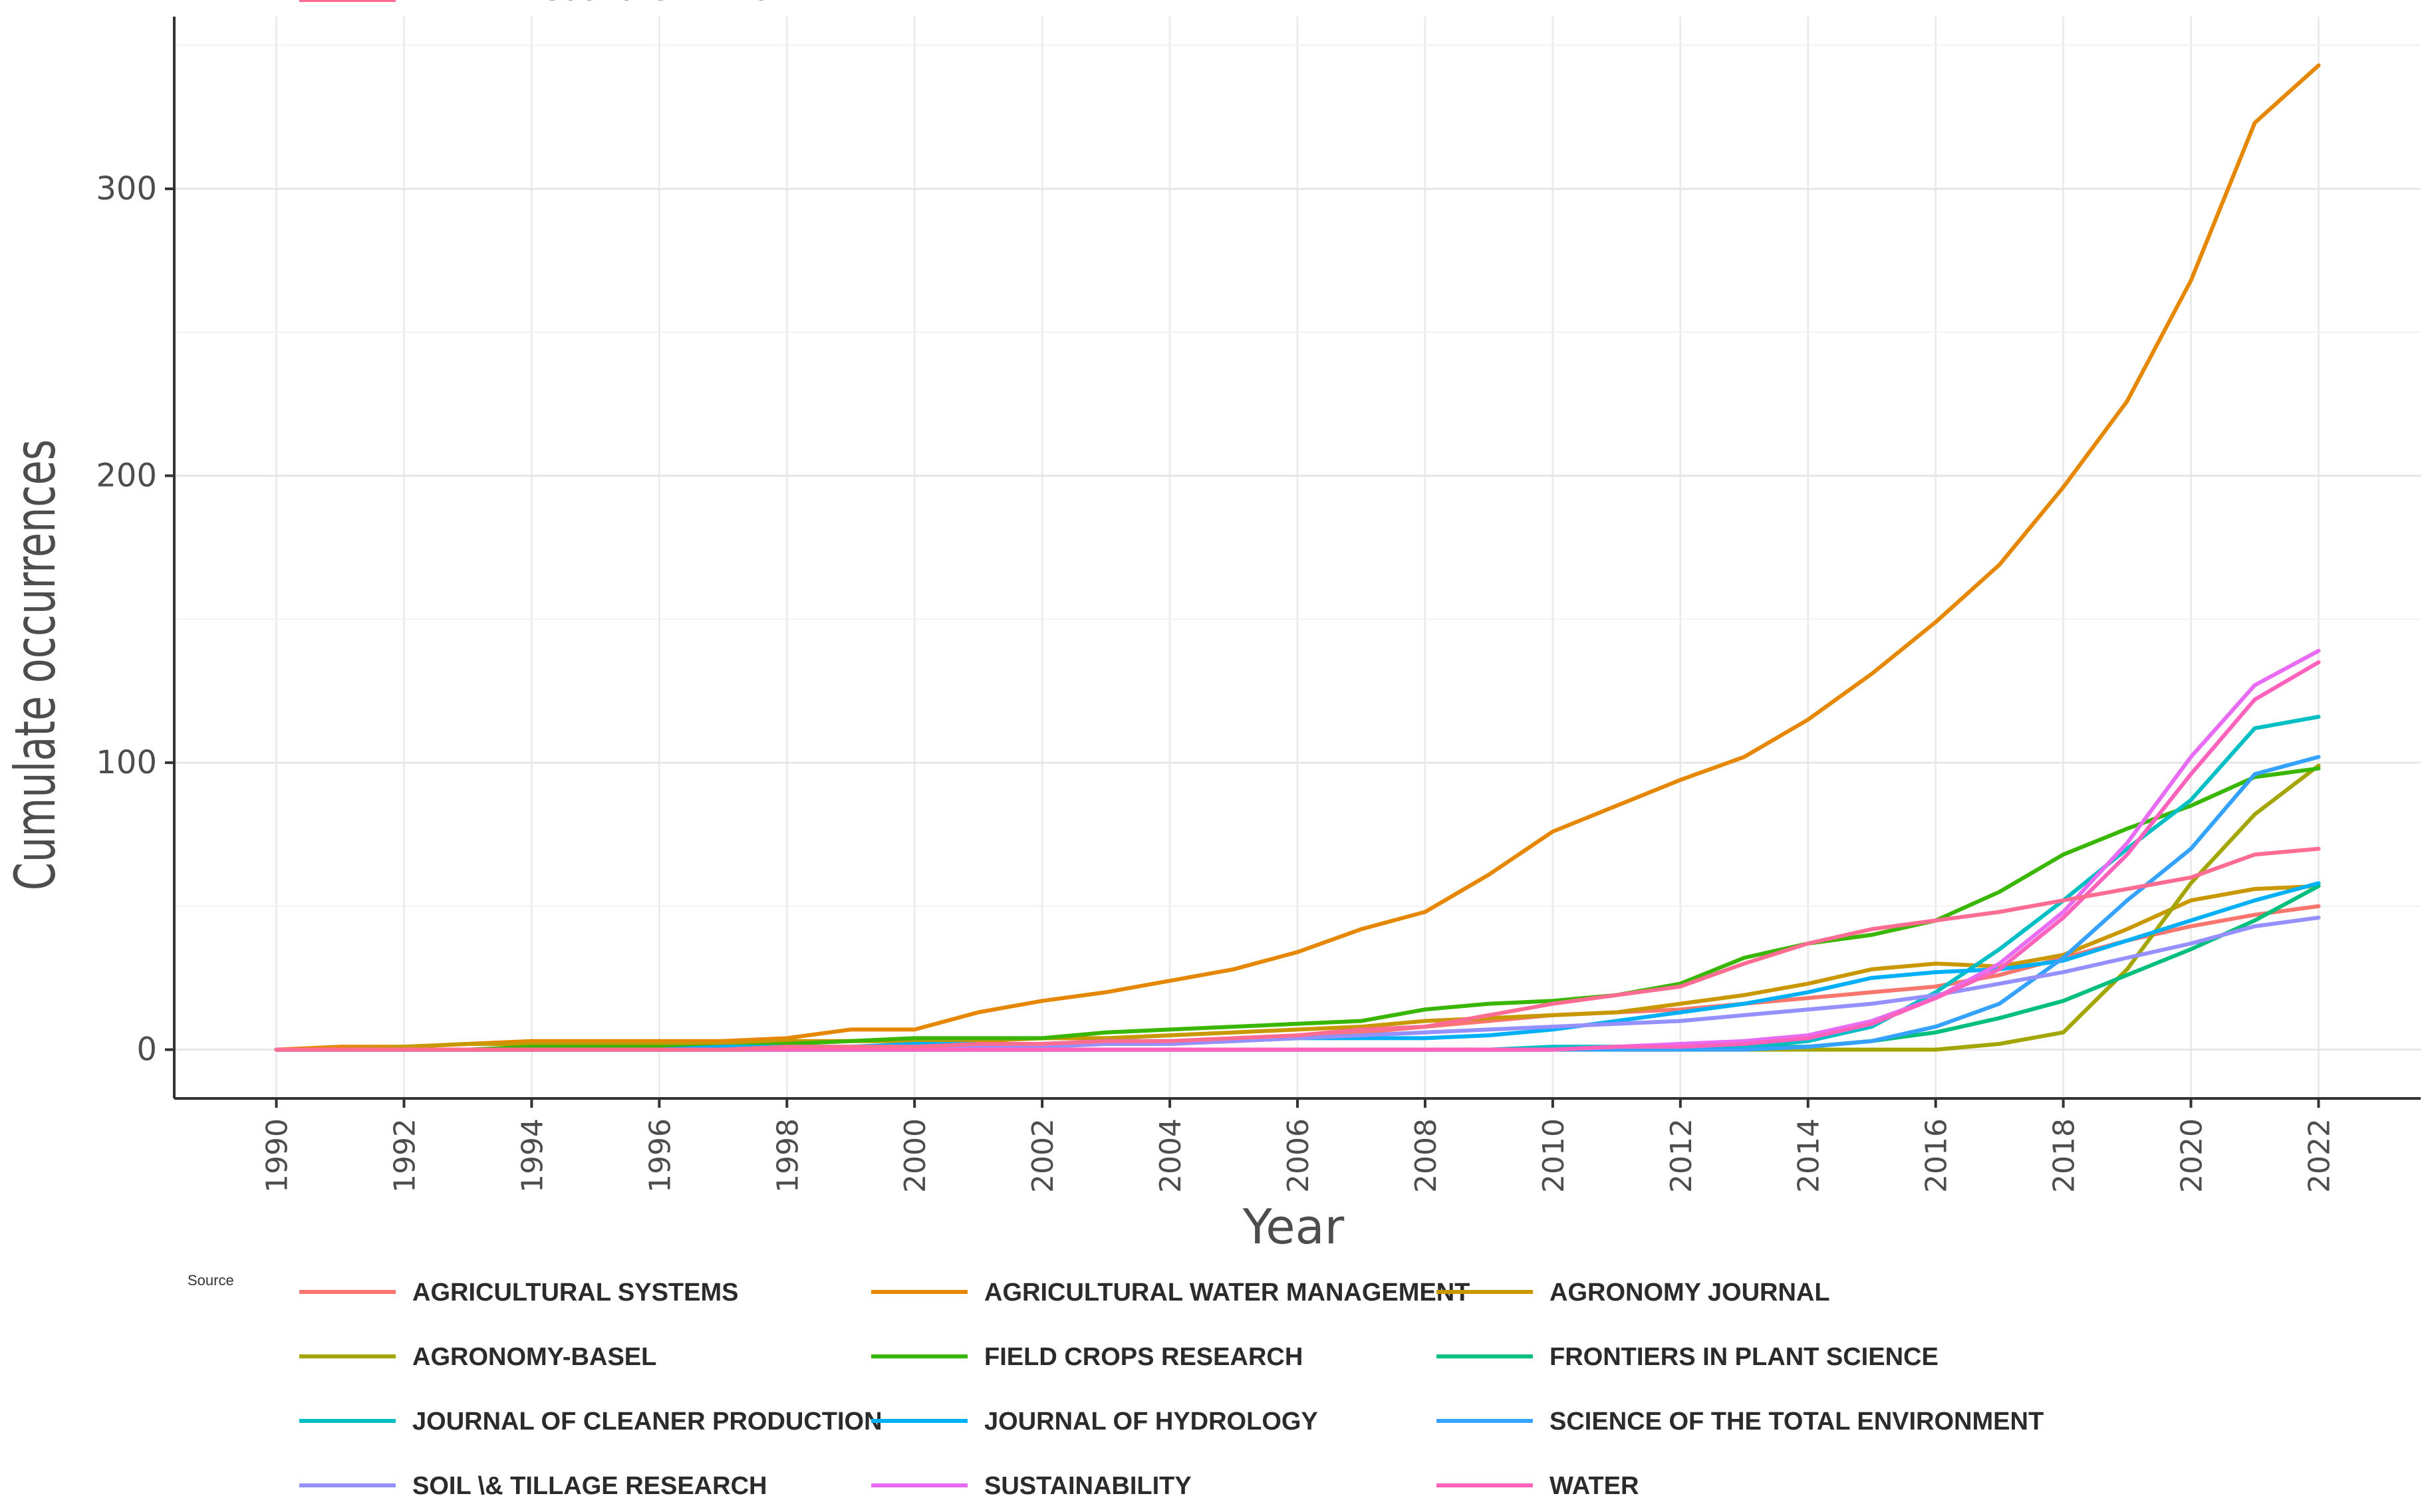  Describe the element at coordinates (1043, 1155) in the screenshot. I see `x-tick-label: 2002` at that location.